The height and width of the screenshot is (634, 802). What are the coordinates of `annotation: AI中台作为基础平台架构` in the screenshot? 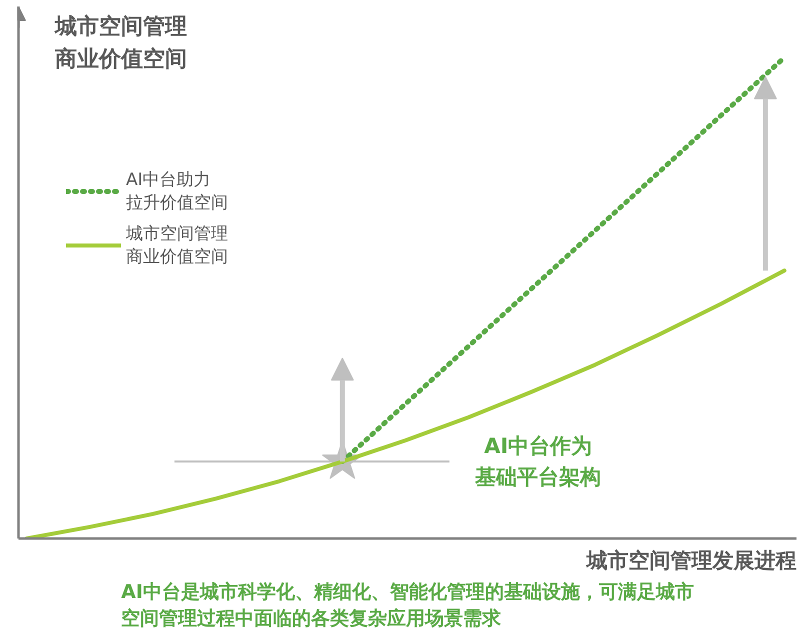 It's located at (538, 462).